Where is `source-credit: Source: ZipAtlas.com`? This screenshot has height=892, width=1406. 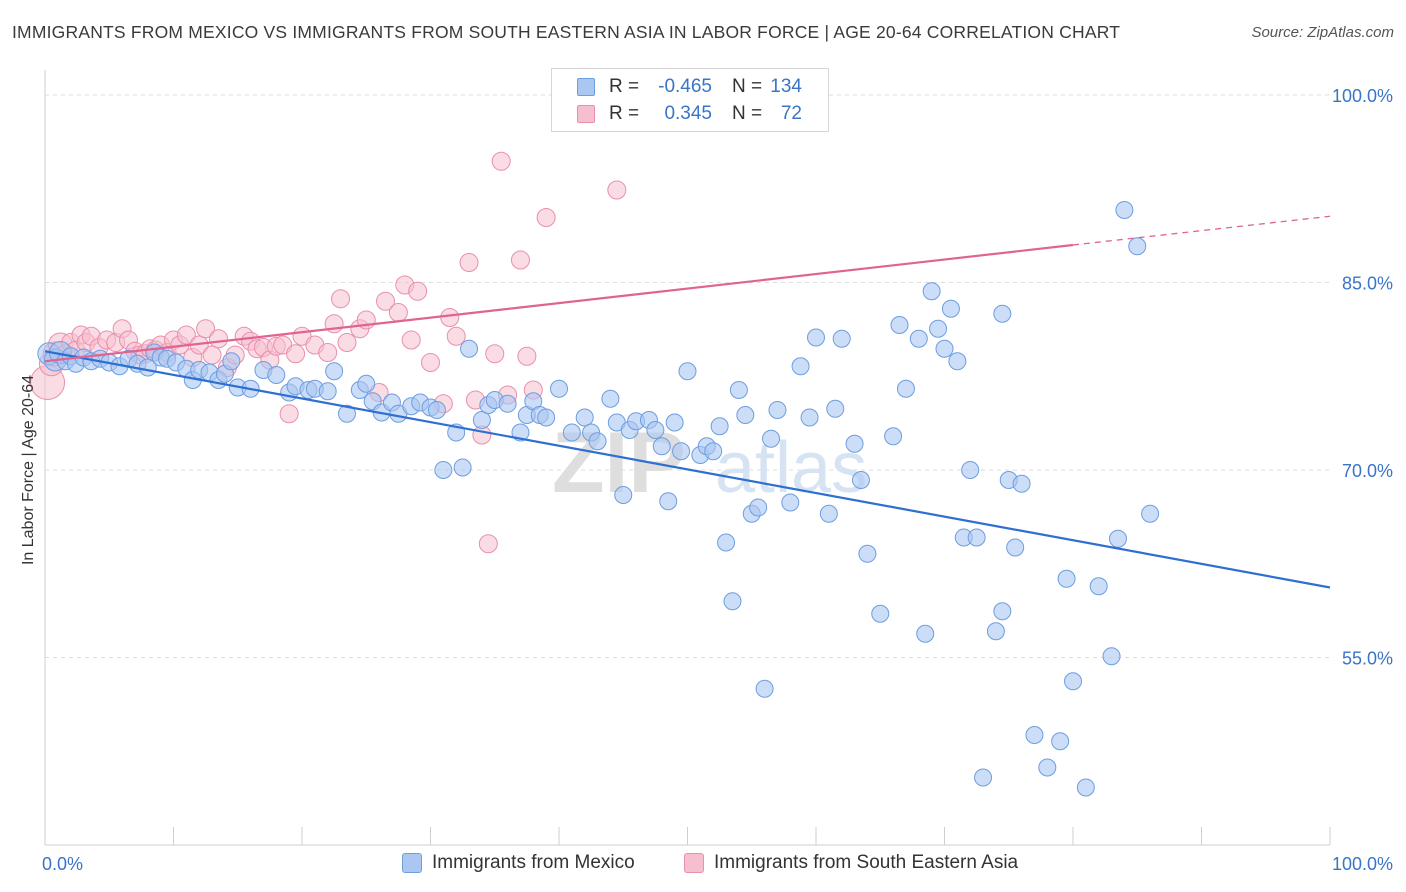 source-credit: Source: ZipAtlas.com is located at coordinates (1322, 32).